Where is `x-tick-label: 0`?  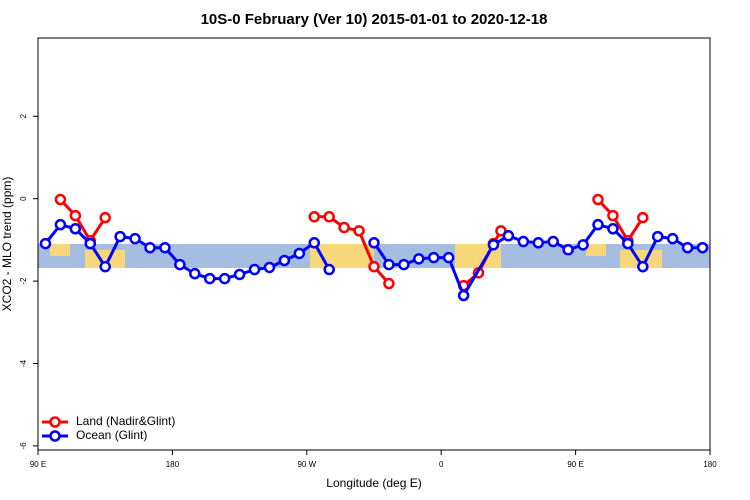 x-tick-label: 0 is located at coordinates (441, 464).